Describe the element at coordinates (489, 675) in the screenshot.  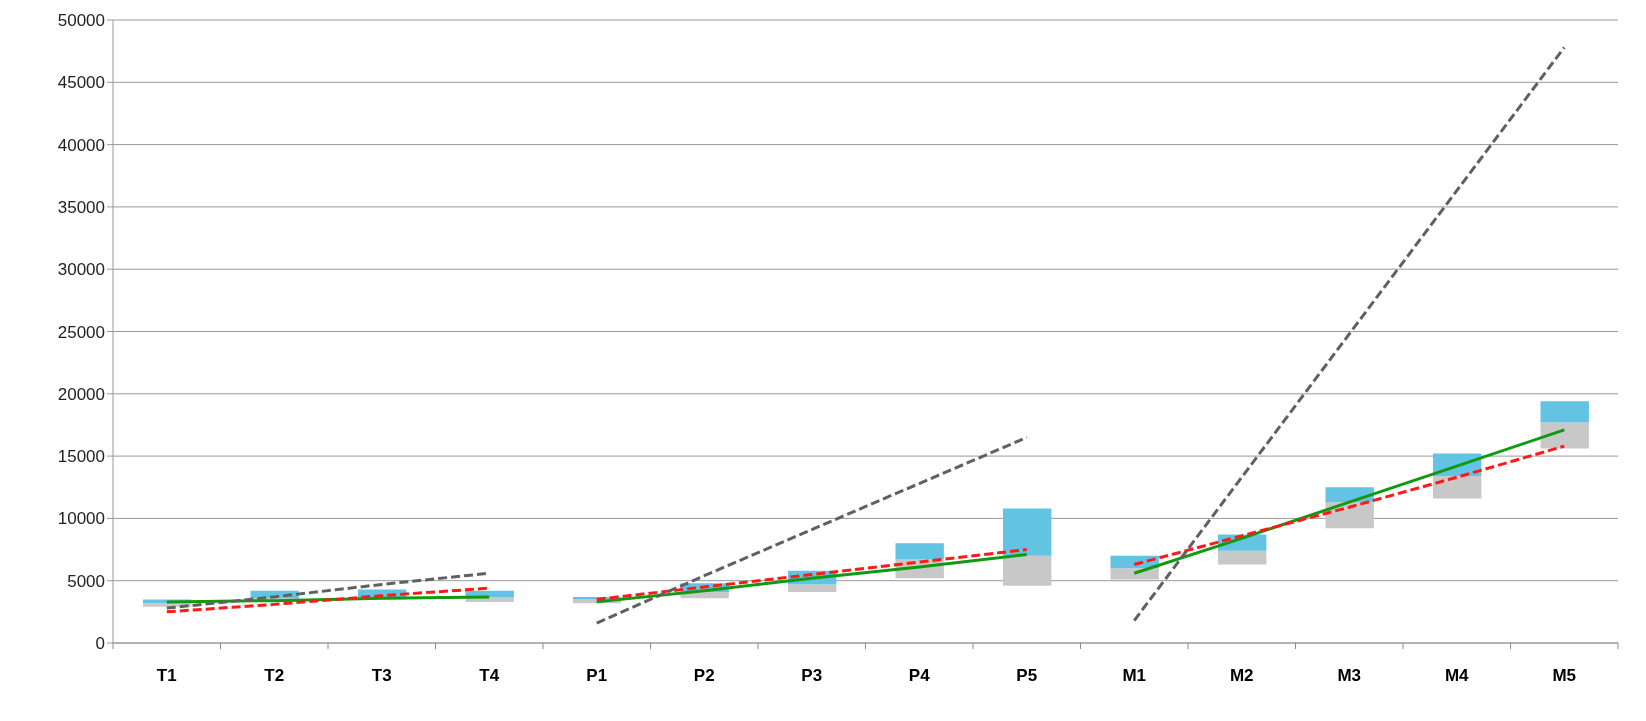
I see `x-tick-label: T4` at that location.